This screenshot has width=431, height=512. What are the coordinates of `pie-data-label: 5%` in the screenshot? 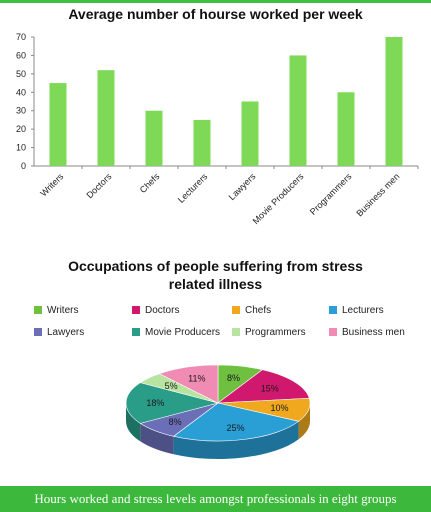 It's located at (171, 386).